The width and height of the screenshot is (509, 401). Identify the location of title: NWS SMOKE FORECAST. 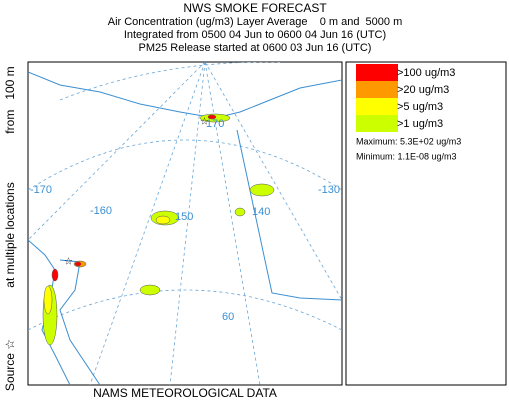
(255, 8).